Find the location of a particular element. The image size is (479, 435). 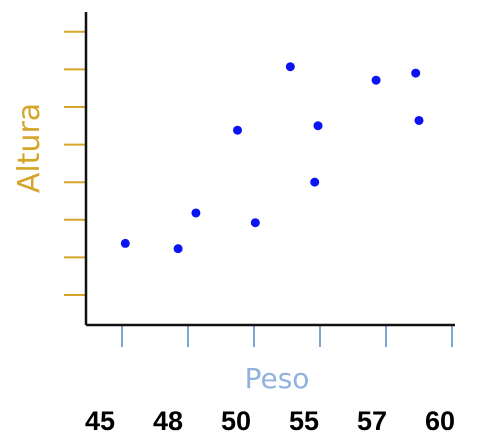

x-tick-label: 57 is located at coordinates (372, 420).